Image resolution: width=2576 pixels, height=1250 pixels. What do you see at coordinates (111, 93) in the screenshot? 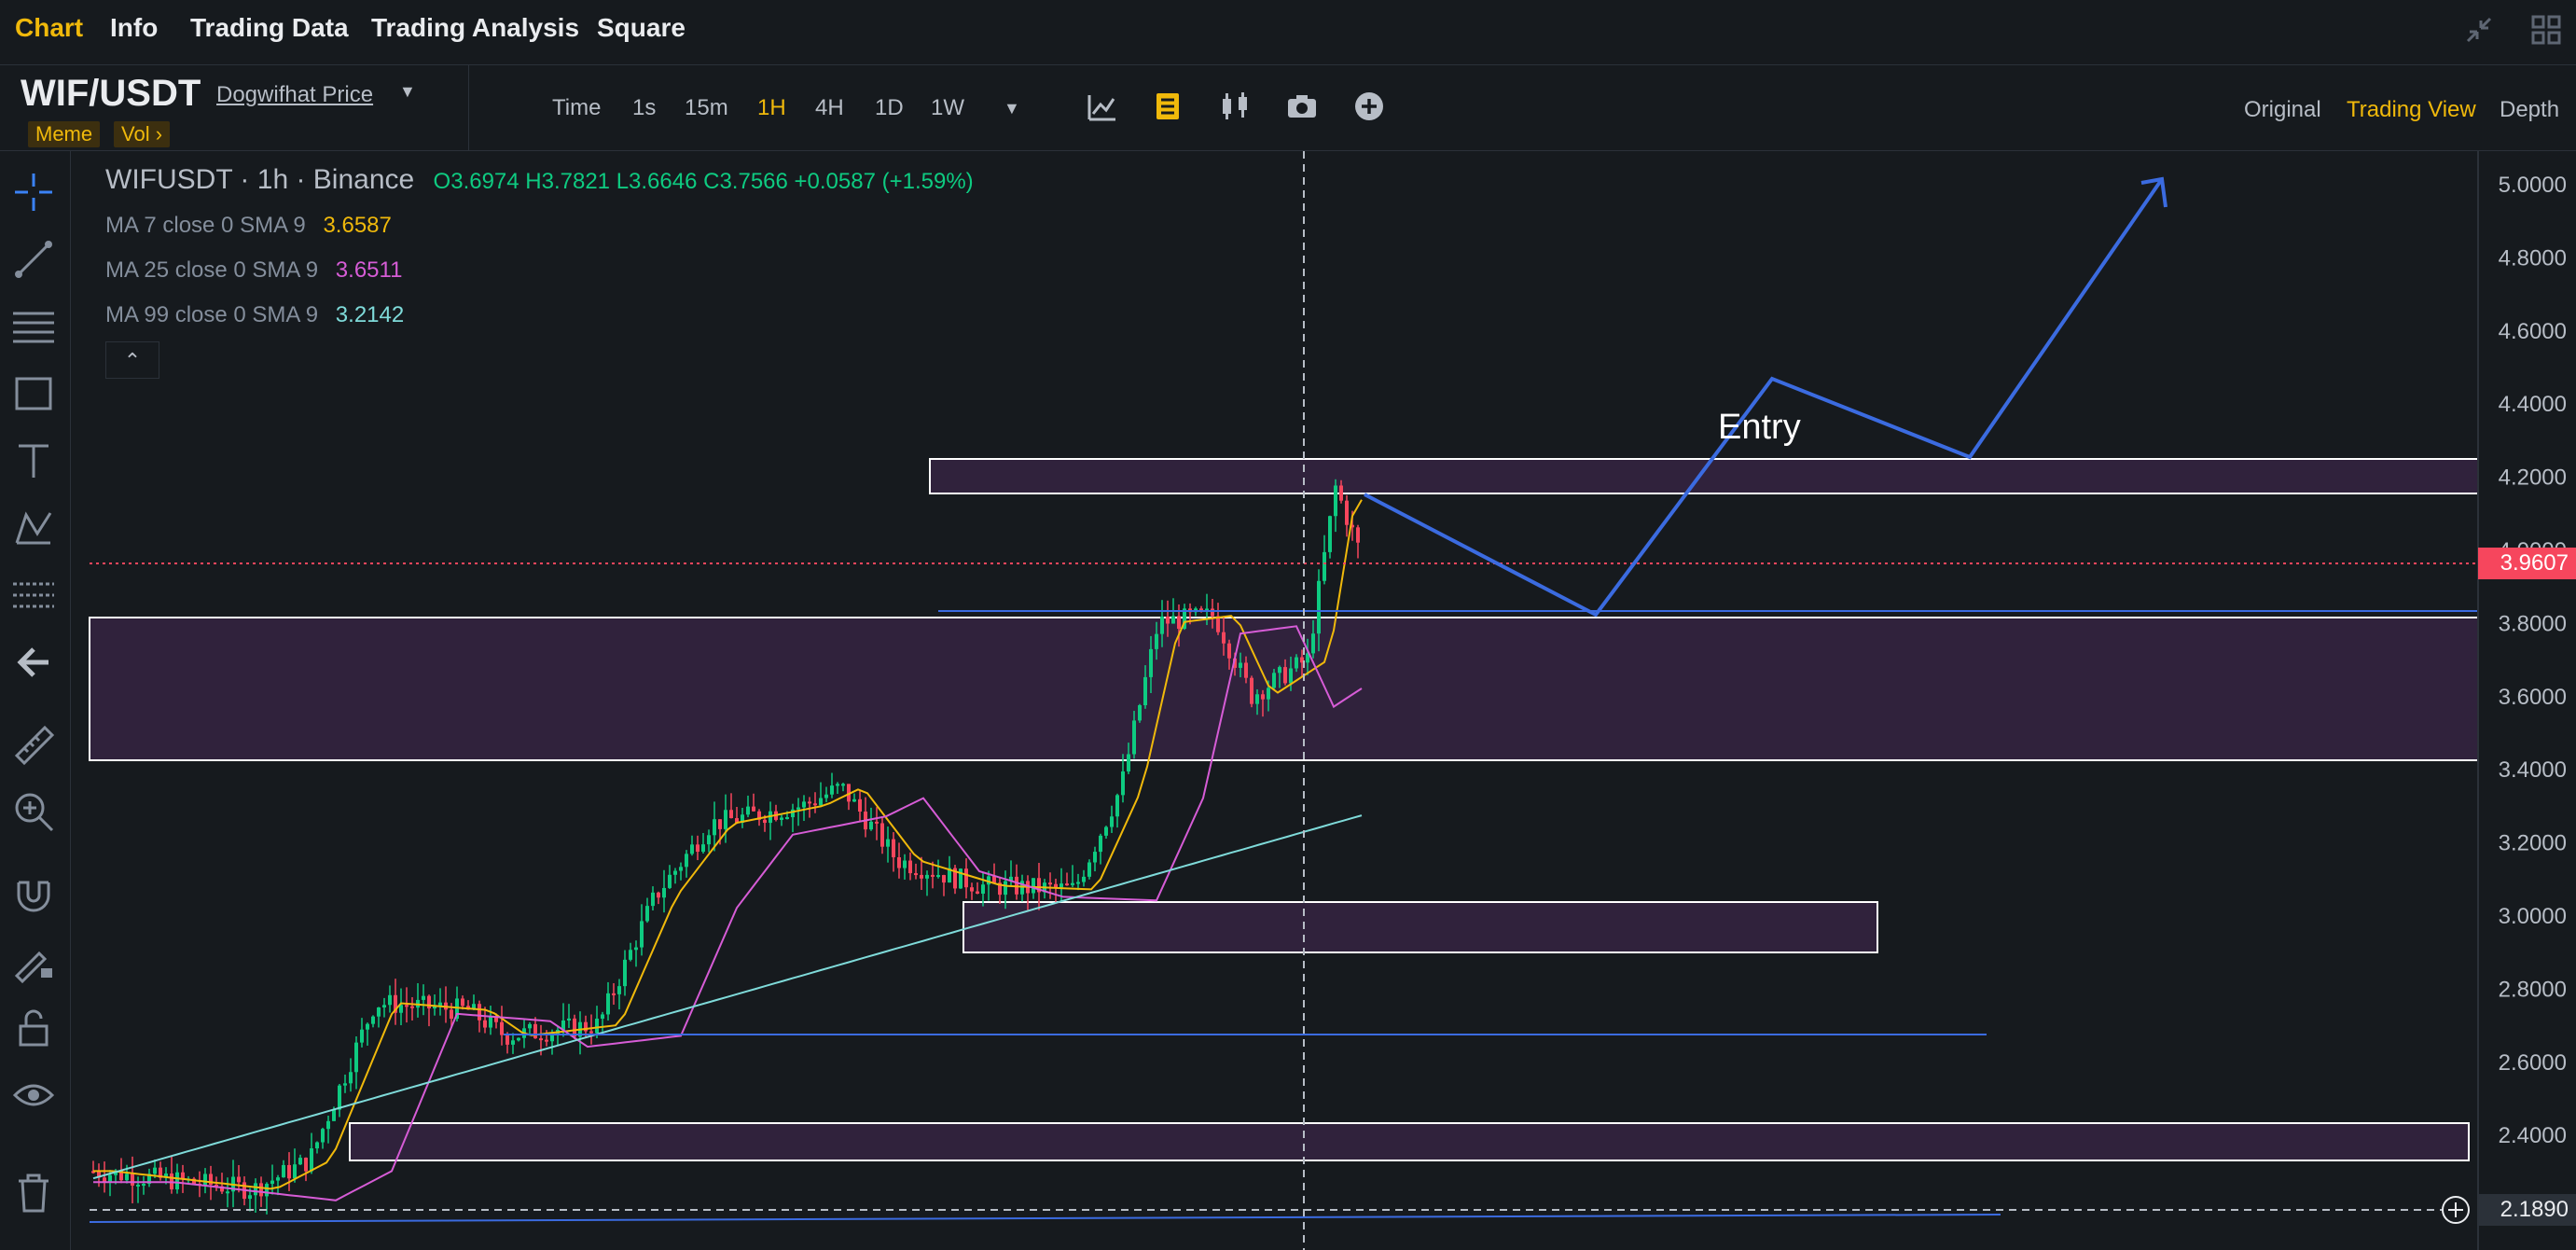
I see `symbol-pair: WIF/USDT` at bounding box center [111, 93].